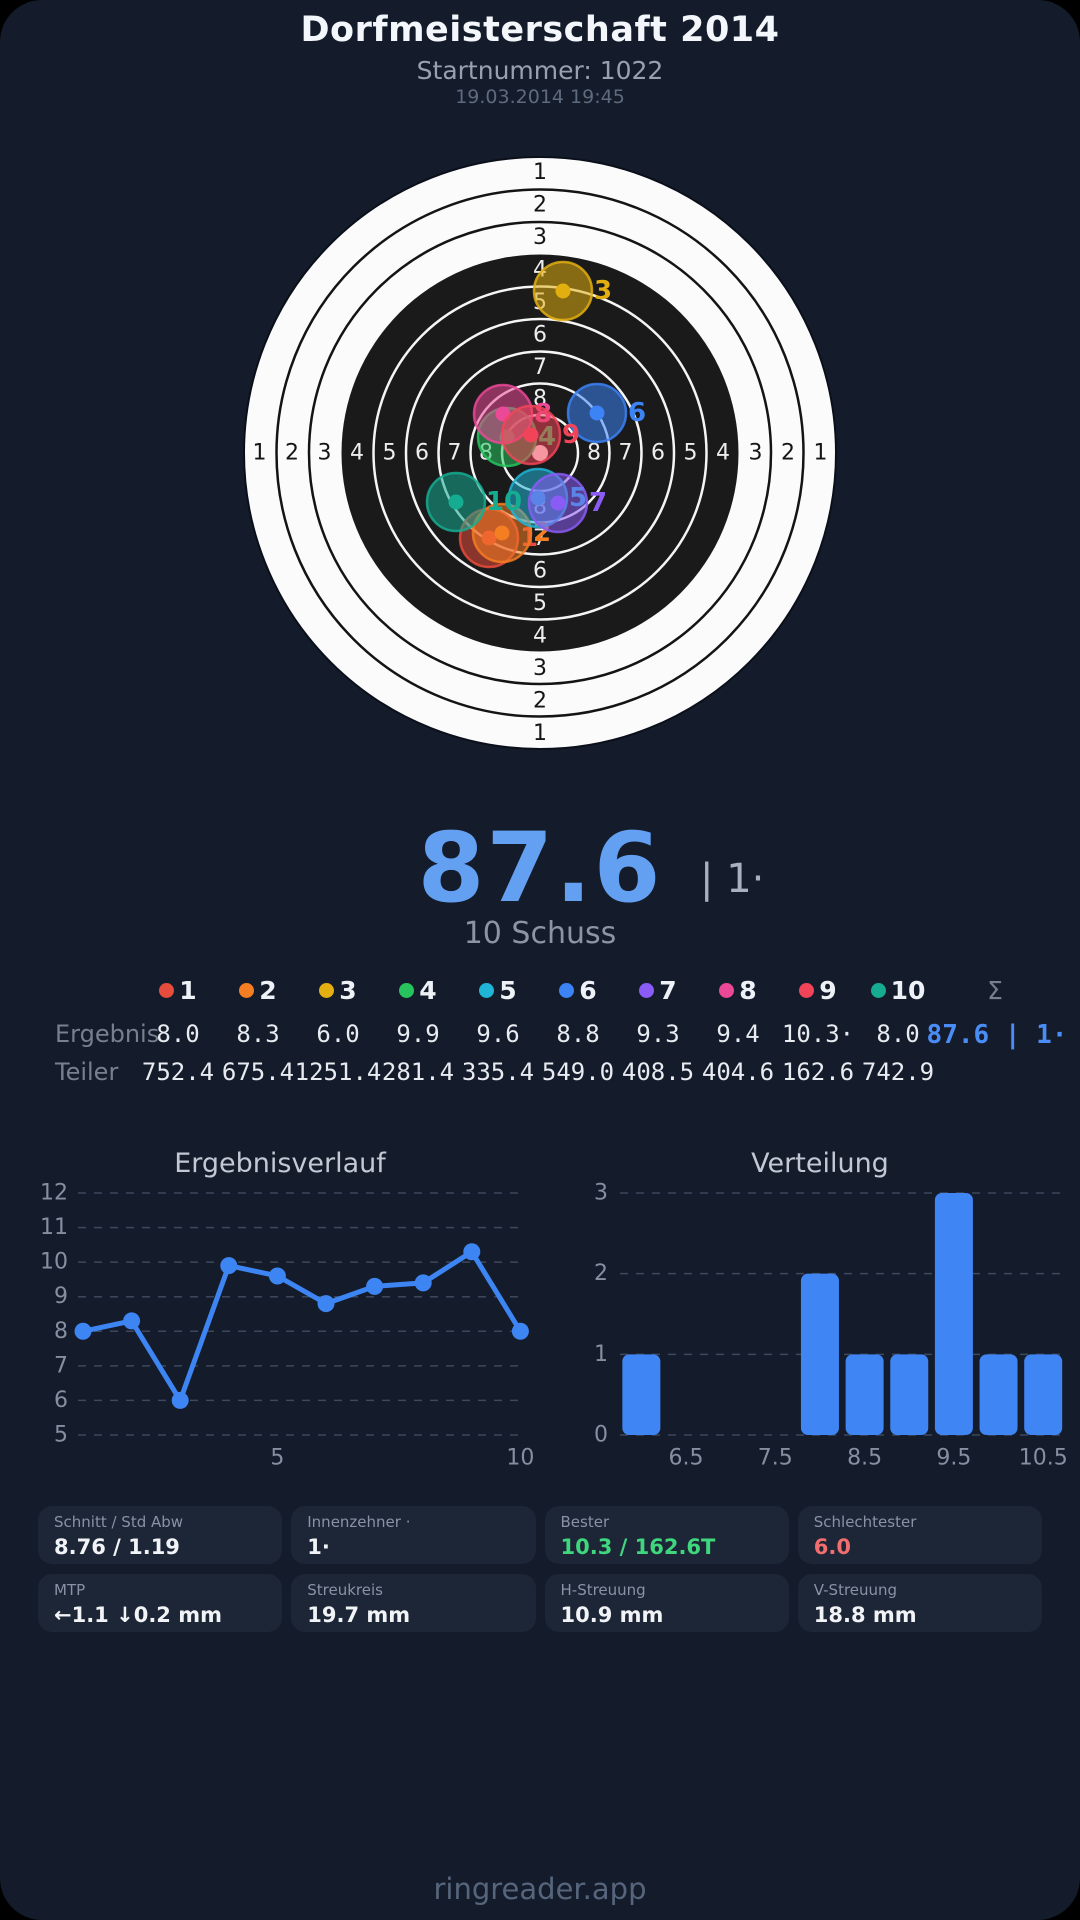  I want to click on legend-item: 2, so click(258, 990).